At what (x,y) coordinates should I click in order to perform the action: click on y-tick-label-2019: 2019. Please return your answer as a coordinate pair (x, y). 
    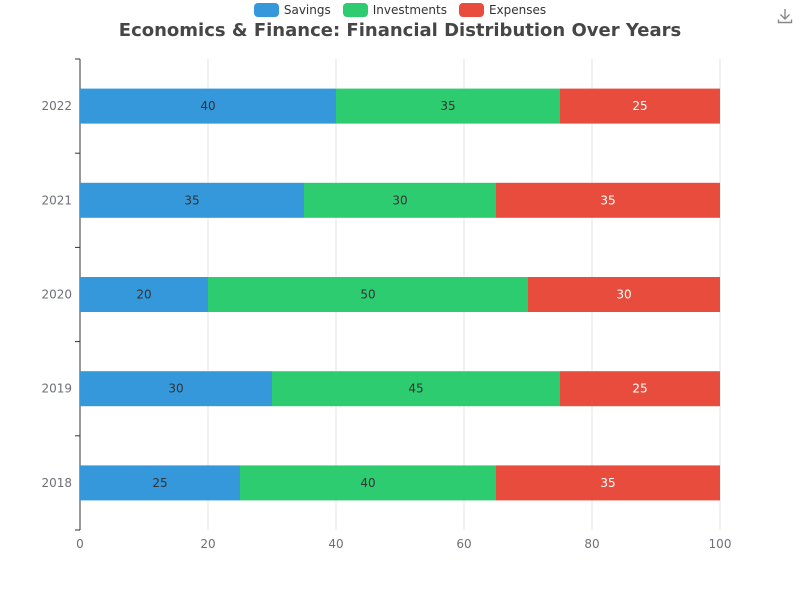
    Looking at the image, I should click on (56, 389).